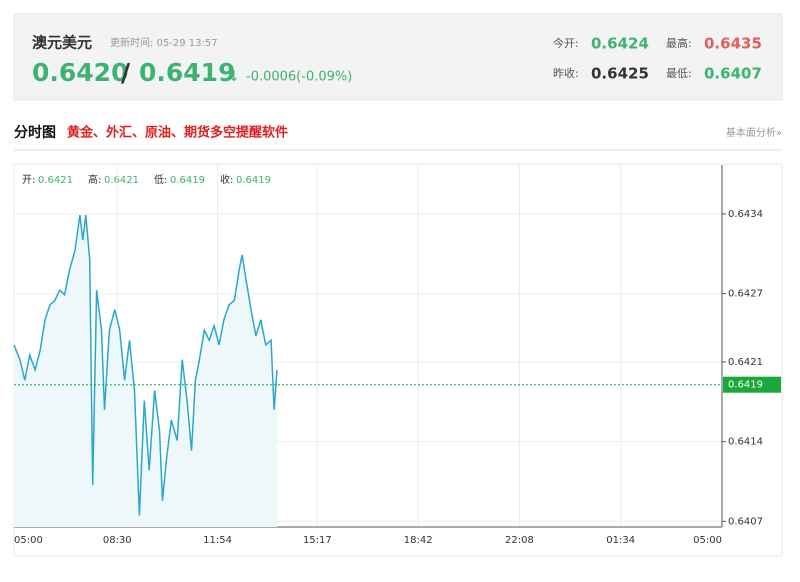 The height and width of the screenshot is (582, 800). Describe the element at coordinates (317, 540) in the screenshot. I see `x-tick-label: 15:17` at that location.